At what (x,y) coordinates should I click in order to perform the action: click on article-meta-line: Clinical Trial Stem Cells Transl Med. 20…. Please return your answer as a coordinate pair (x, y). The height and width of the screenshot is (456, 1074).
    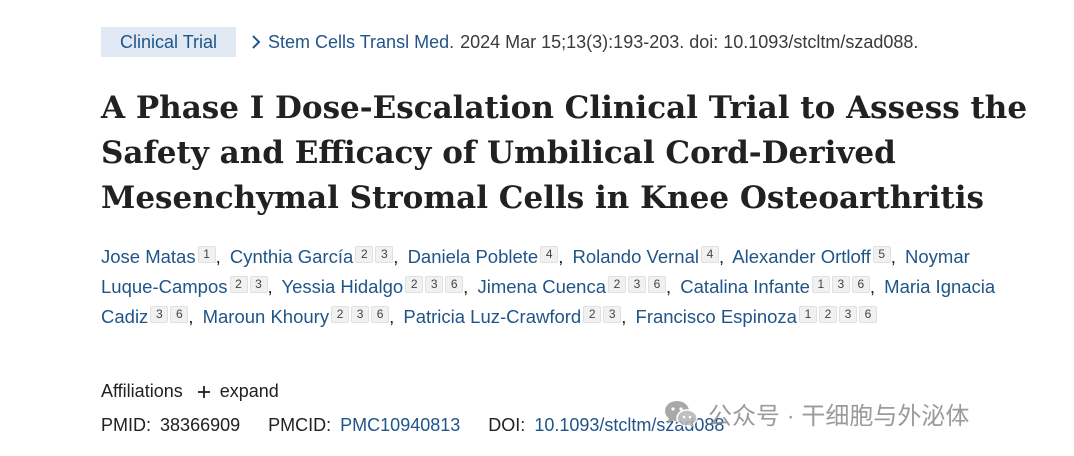
    Looking at the image, I should click on (509, 42).